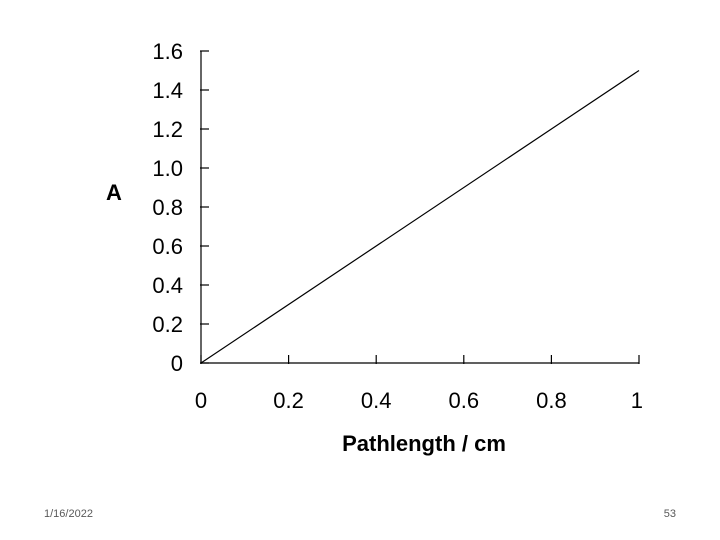 This screenshot has width=720, height=540. Describe the element at coordinates (167, 207) in the screenshot. I see `y-tick-label: 0.8` at that location.